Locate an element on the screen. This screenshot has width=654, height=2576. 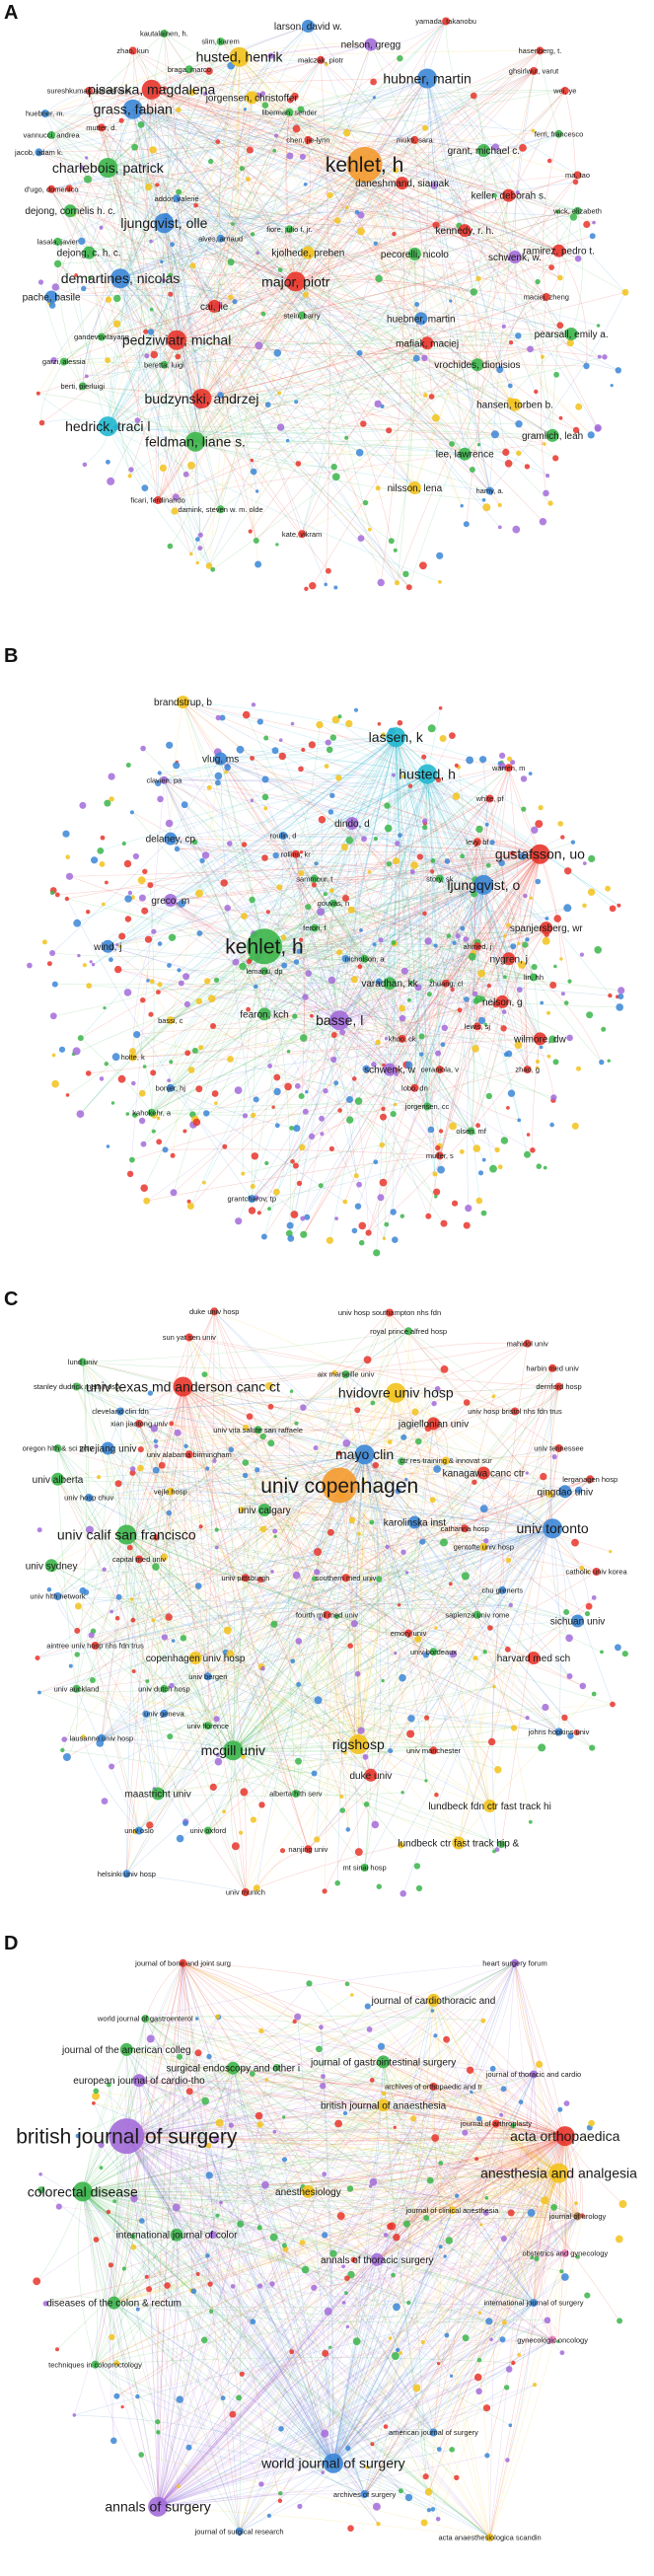
node-label: wilmore, dw is located at coordinates (540, 1039).